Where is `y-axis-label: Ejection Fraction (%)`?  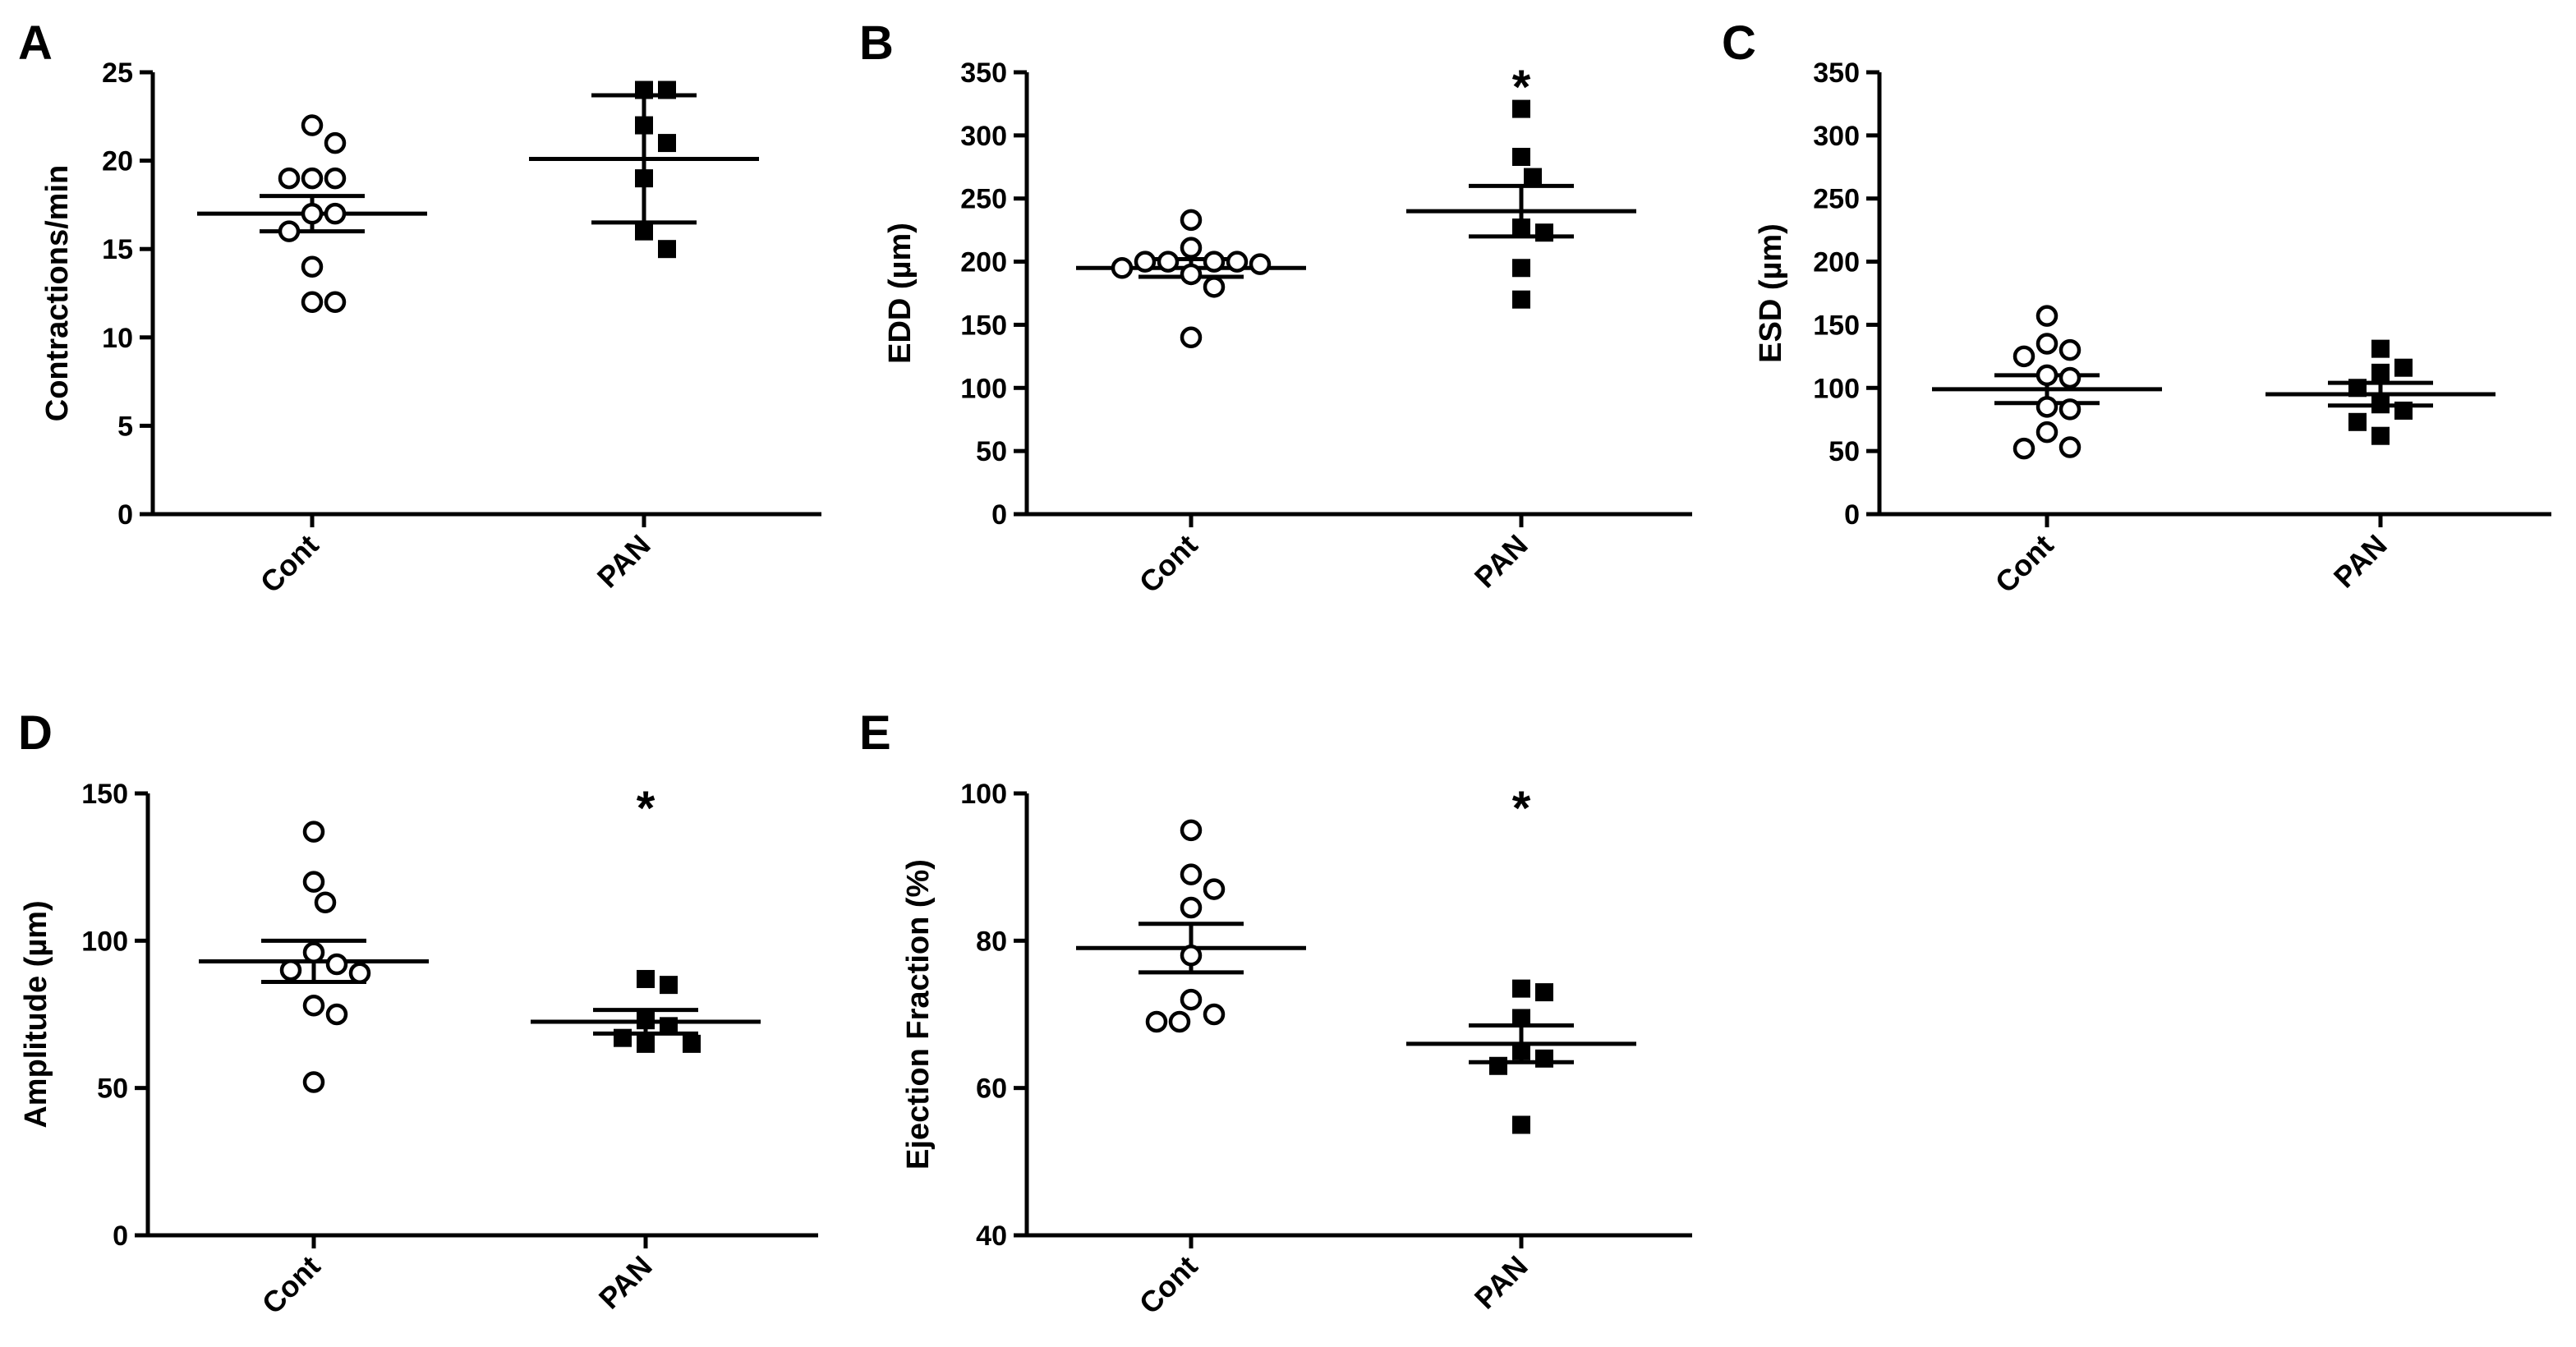 y-axis-label: Ejection Fraction (%) is located at coordinates (918, 1014).